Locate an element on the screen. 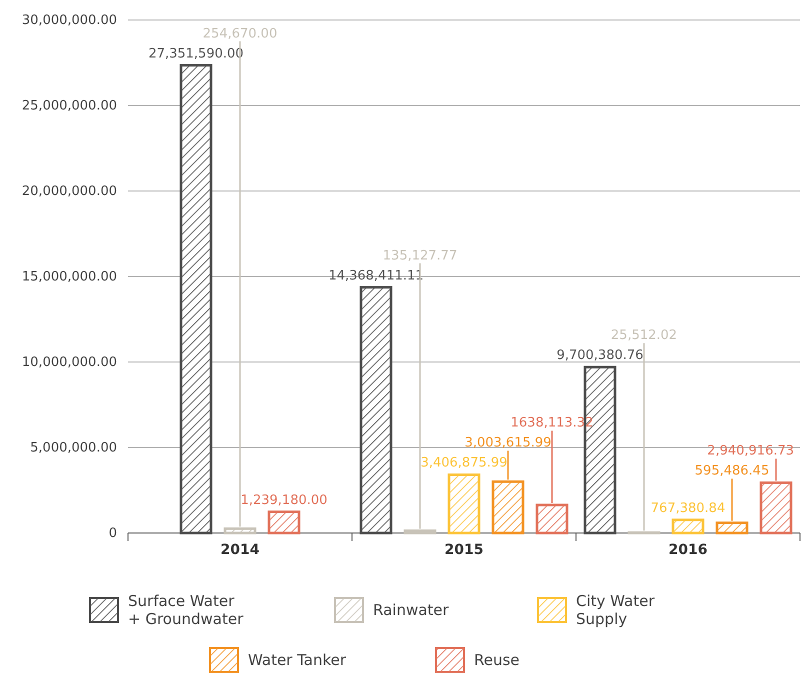  legend-label: Reuse is located at coordinates (497, 660).